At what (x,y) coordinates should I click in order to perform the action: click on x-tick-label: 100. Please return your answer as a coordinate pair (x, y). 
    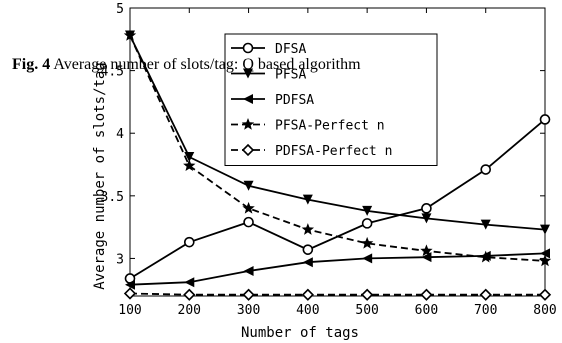
    Looking at the image, I should click on (129, 310).